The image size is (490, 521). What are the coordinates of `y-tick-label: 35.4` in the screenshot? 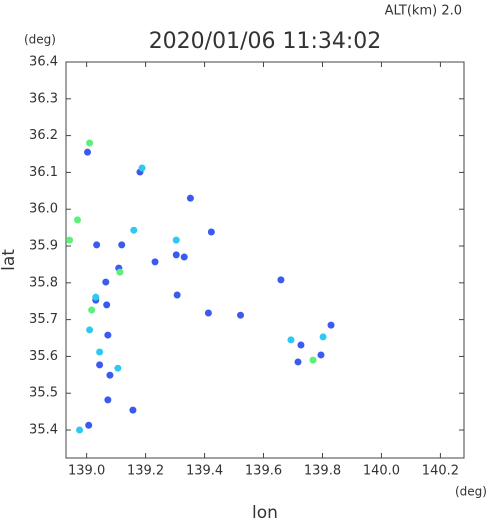 It's located at (43, 430).